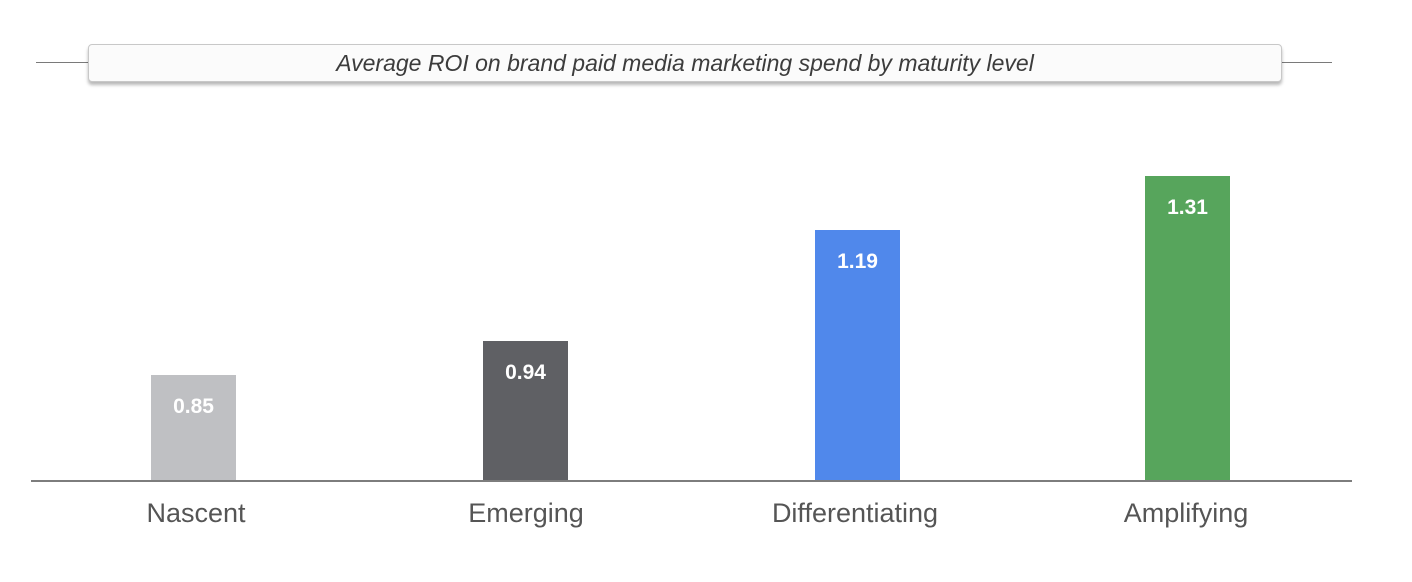 The height and width of the screenshot is (582, 1412). I want to click on title-rule-right, so click(1306, 62).